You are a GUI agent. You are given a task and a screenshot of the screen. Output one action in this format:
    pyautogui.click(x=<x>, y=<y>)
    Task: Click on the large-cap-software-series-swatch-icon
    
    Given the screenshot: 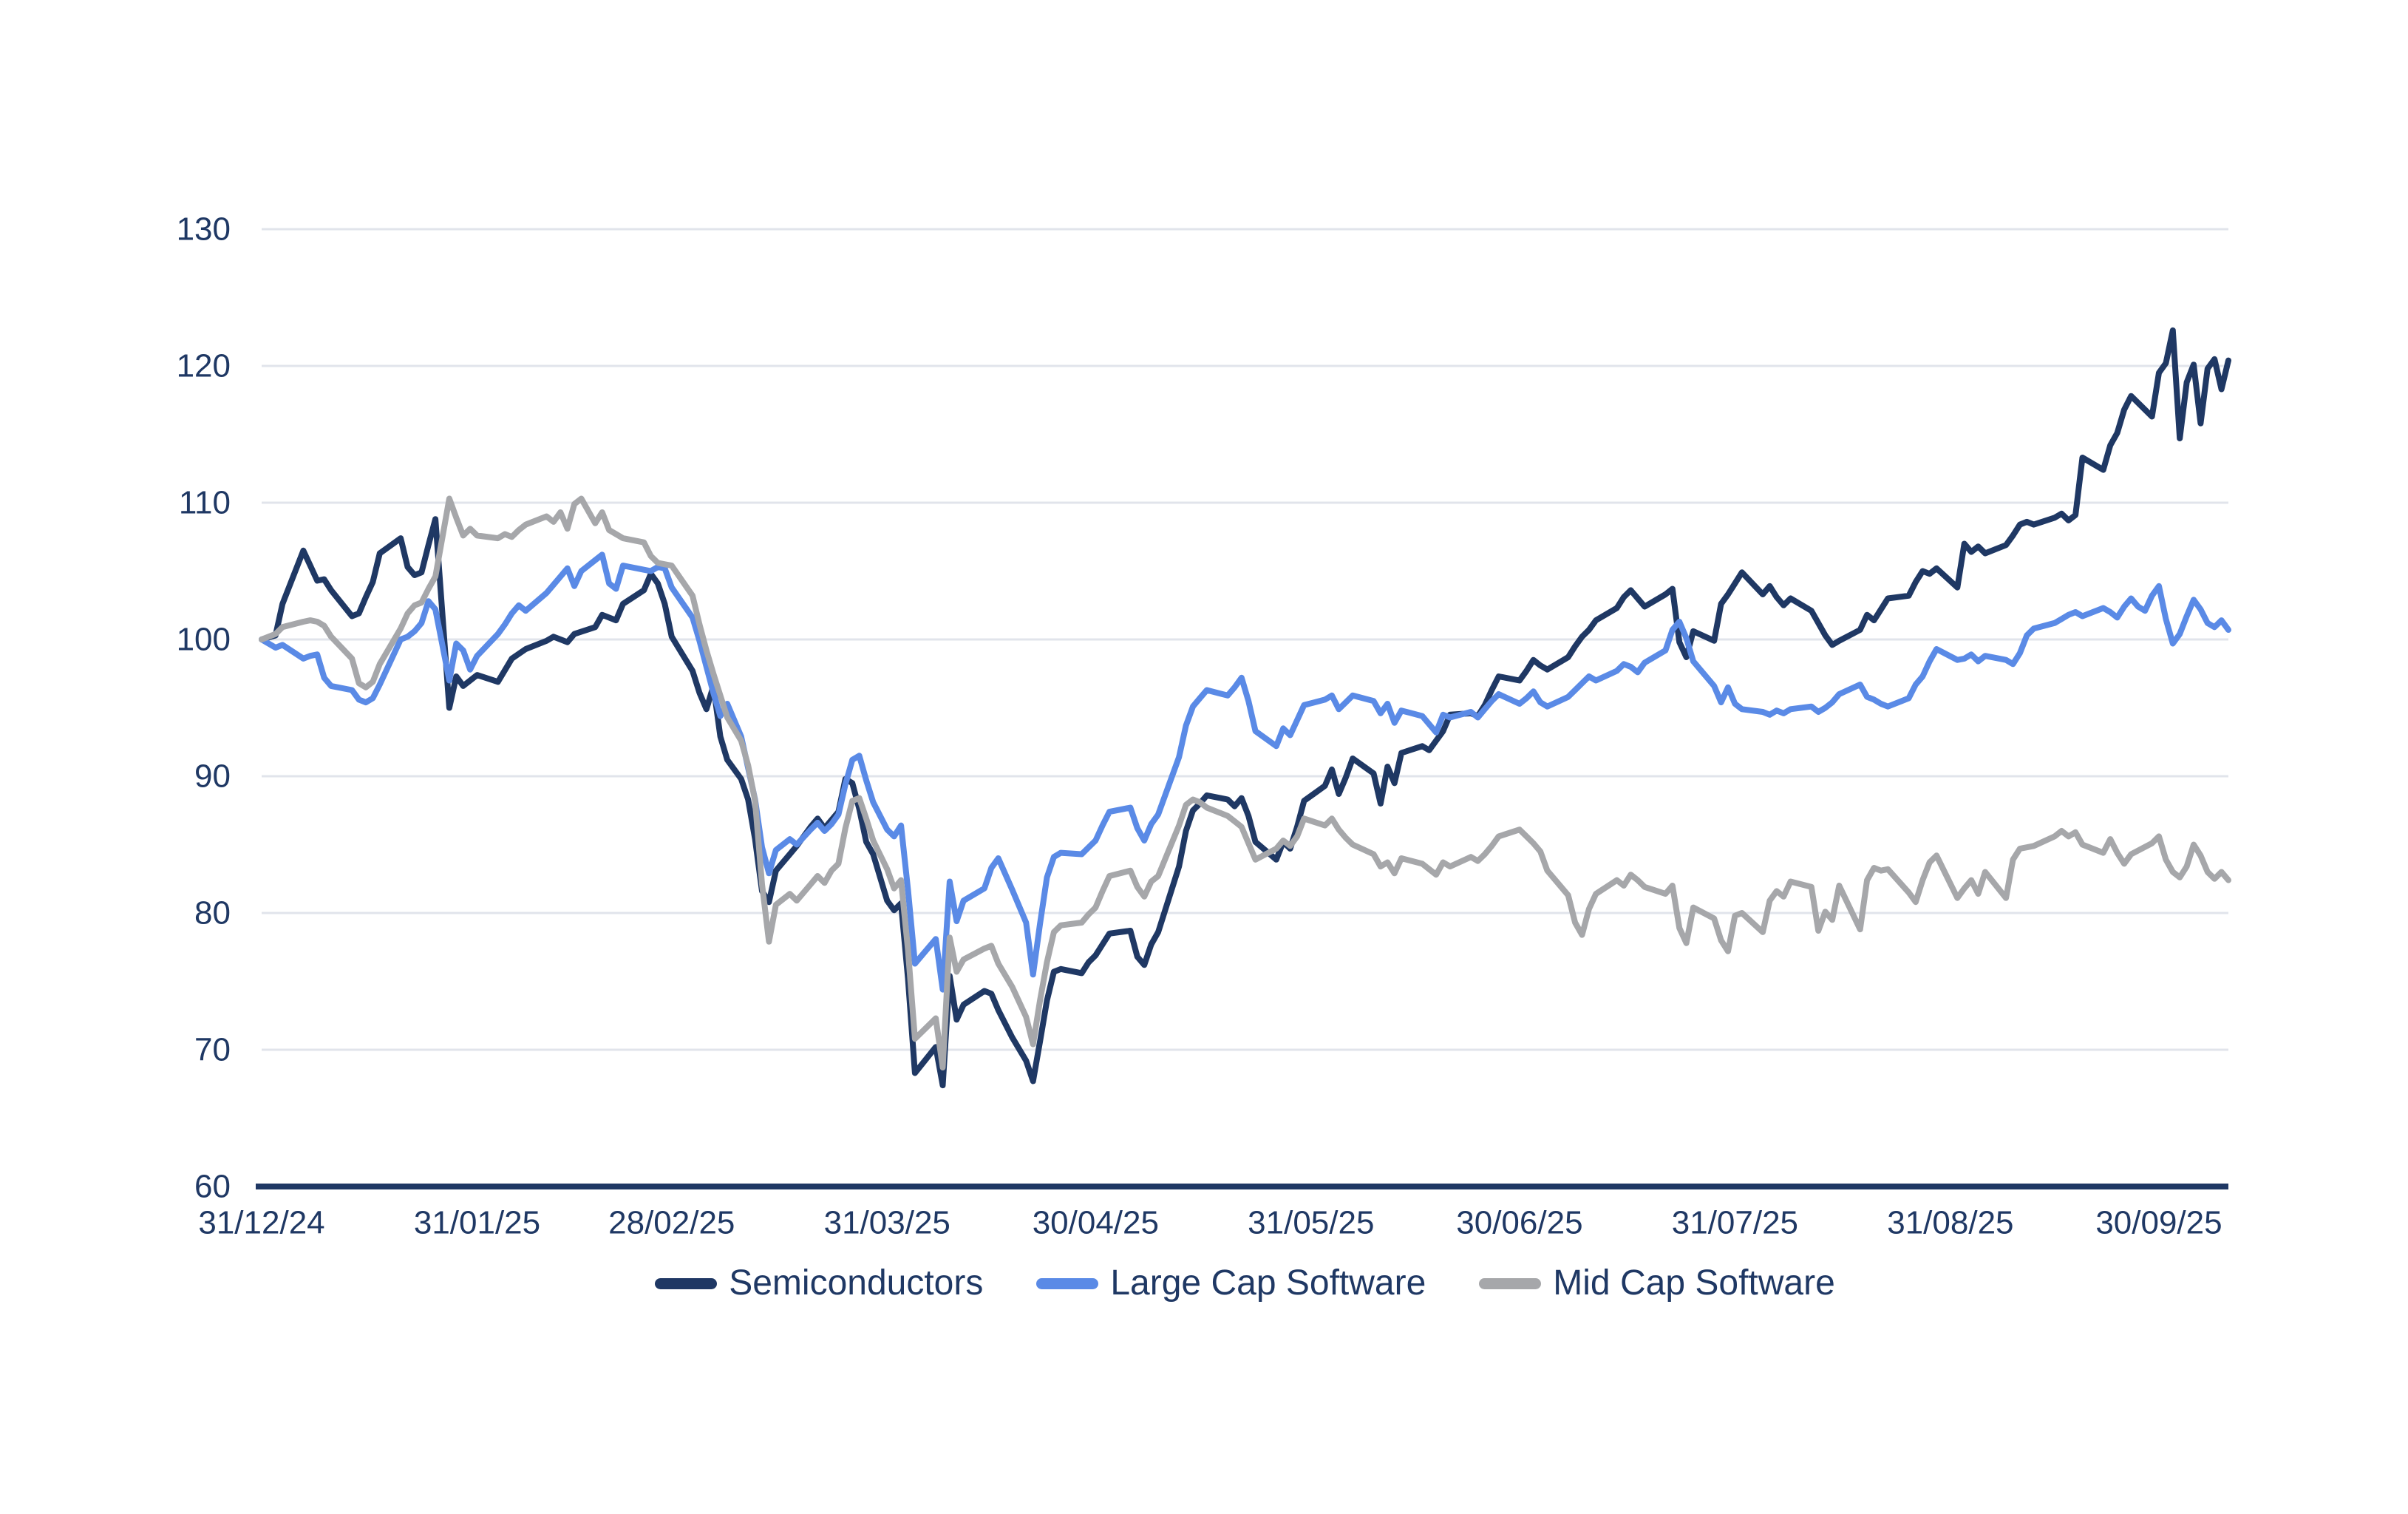 What is the action you would take?
    pyautogui.click(x=1067, y=1283)
    